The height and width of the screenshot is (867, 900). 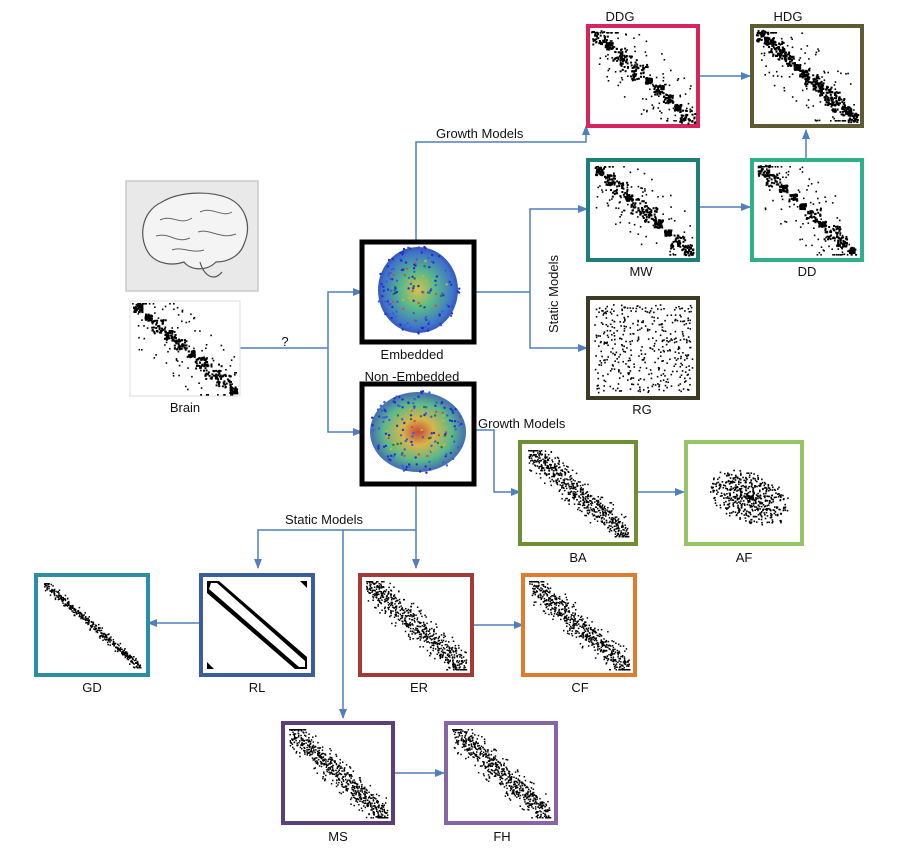 I want to click on panel-hdg, so click(x=807, y=76).